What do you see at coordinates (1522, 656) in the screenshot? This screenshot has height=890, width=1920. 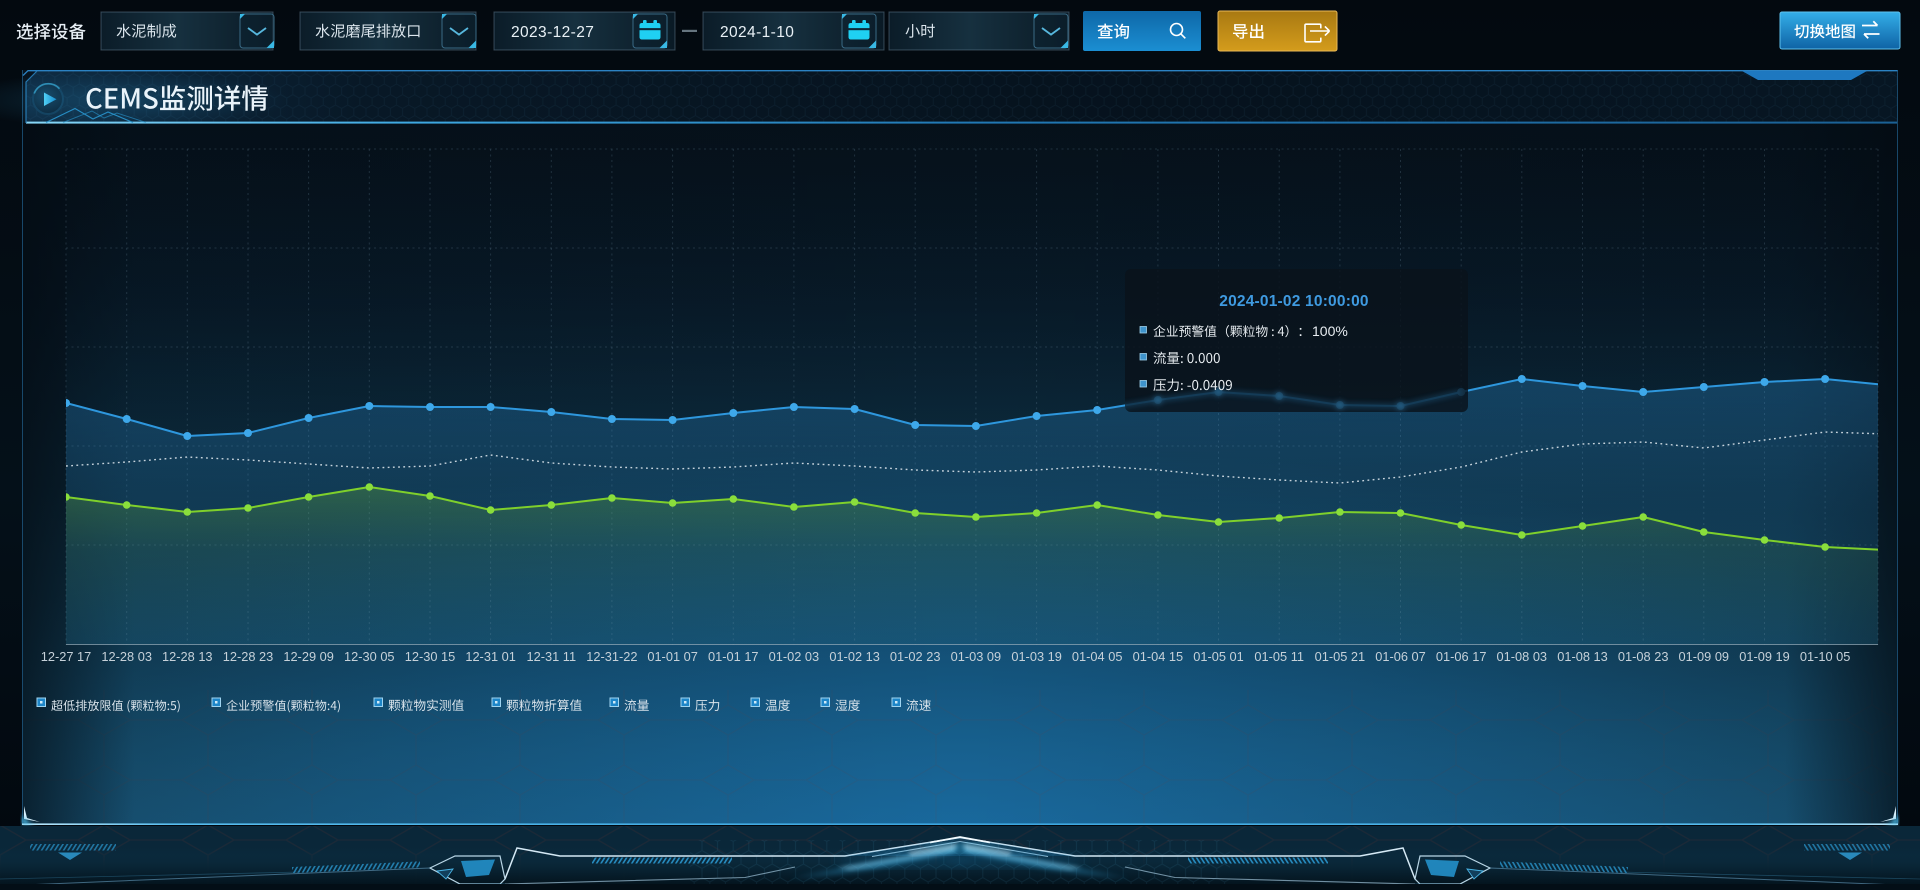 I see `svg-text: 01-08 03` at bounding box center [1522, 656].